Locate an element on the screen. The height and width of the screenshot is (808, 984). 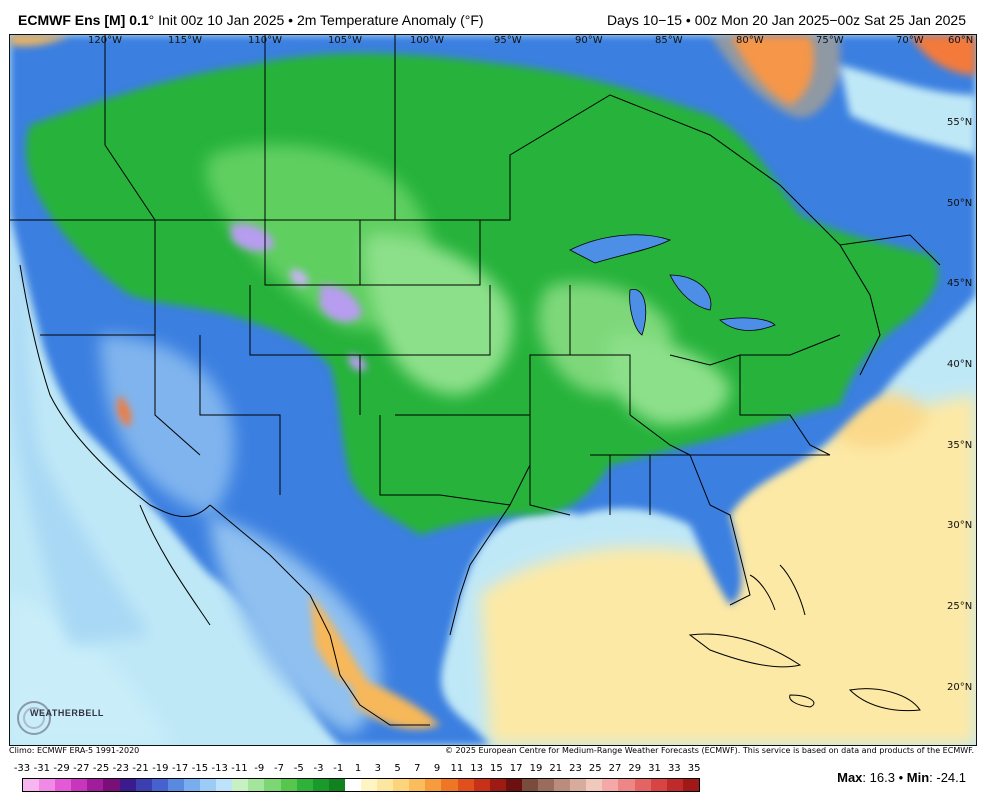
colorbar-tick-label: 27 is located at coordinates (615, 768).